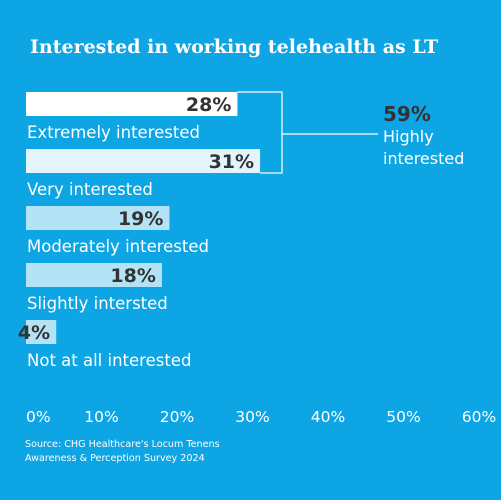  I want to click on bracket-line, so click(307, 132).